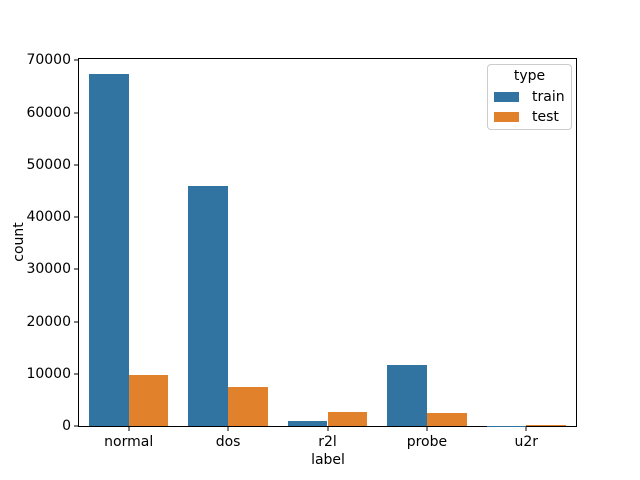  Describe the element at coordinates (48, 112) in the screenshot. I see `y-tick-label: 60000` at that location.